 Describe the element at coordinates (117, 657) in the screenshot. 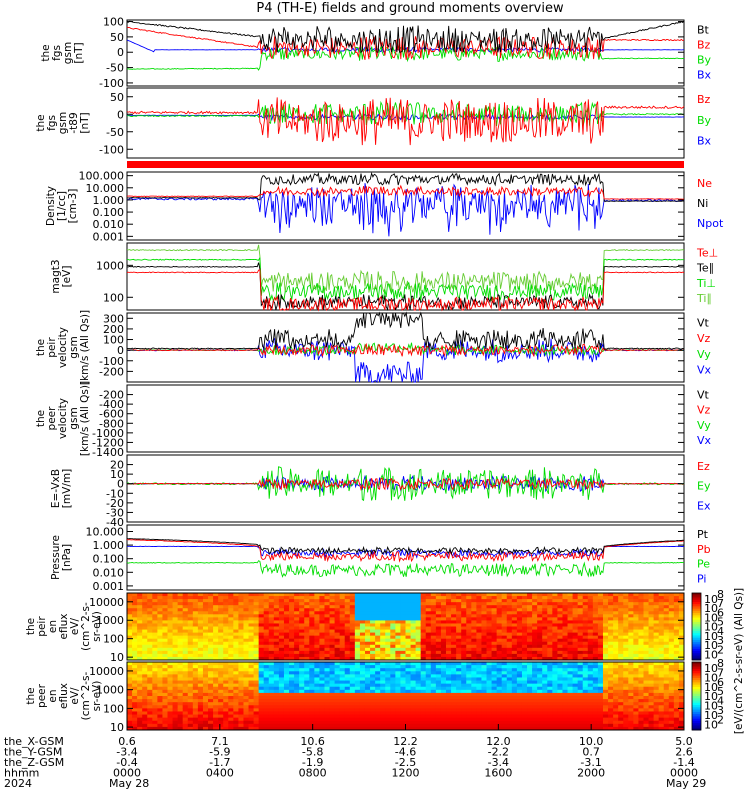

I see `y-tick-label: 10` at that location.